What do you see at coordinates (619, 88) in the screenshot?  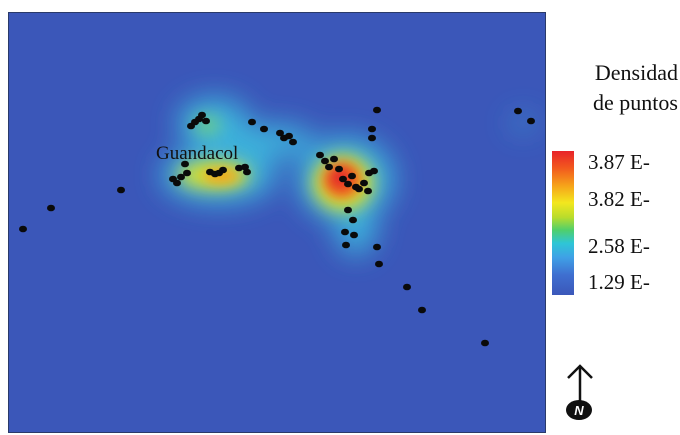 I see `legend-title: Densidad de puntos` at bounding box center [619, 88].